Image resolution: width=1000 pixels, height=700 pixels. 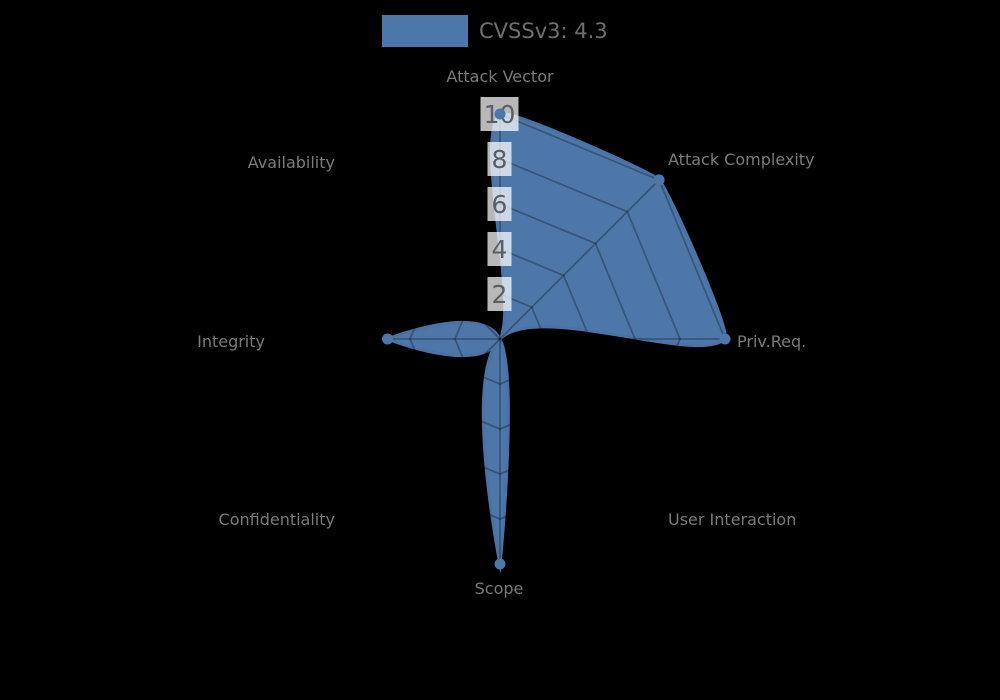 I want to click on tick-label: 4, so click(x=500, y=249).